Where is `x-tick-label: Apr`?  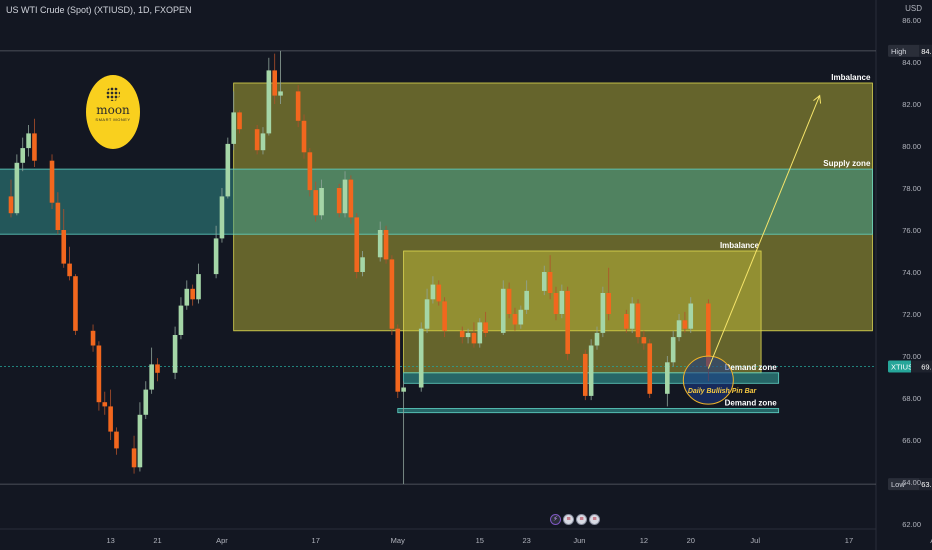
x-tick-label: Apr is located at coordinates (222, 540).